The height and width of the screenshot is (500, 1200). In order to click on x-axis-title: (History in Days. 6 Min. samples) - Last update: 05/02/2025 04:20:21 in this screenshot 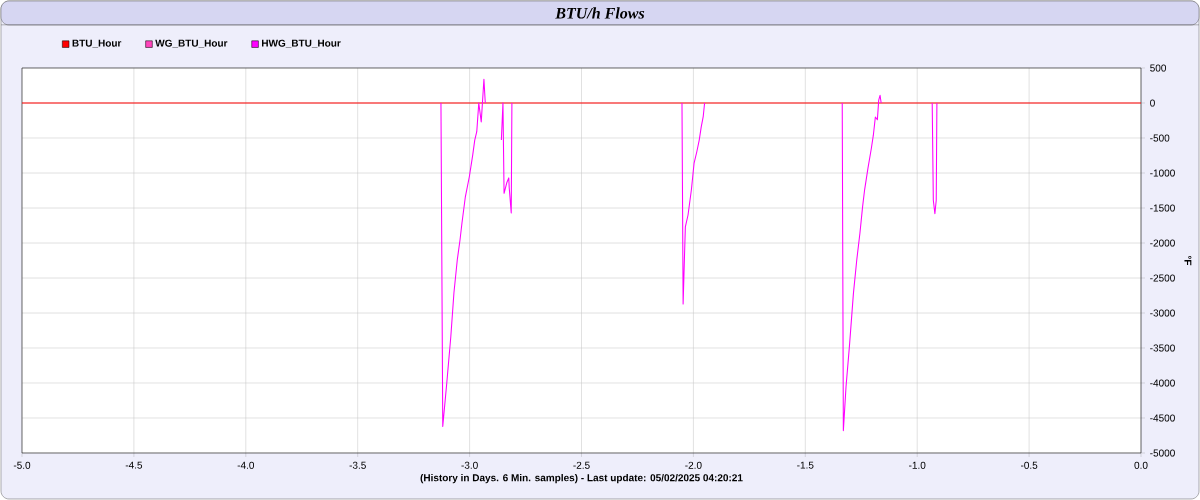, I will do `click(581, 478)`.